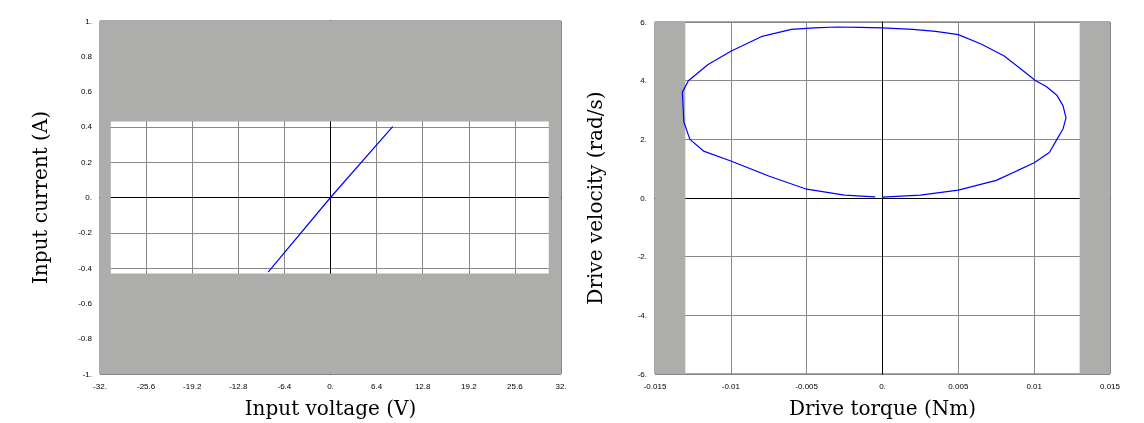 The width and height of the screenshot is (1144, 423). I want to click on x-tick-label: 19.2, so click(469, 386).